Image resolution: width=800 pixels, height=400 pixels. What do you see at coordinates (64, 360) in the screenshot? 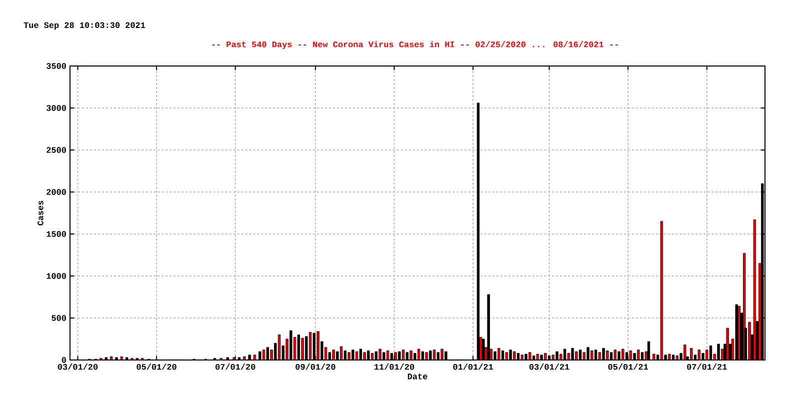
I see `y-tick-label: 0` at bounding box center [64, 360].